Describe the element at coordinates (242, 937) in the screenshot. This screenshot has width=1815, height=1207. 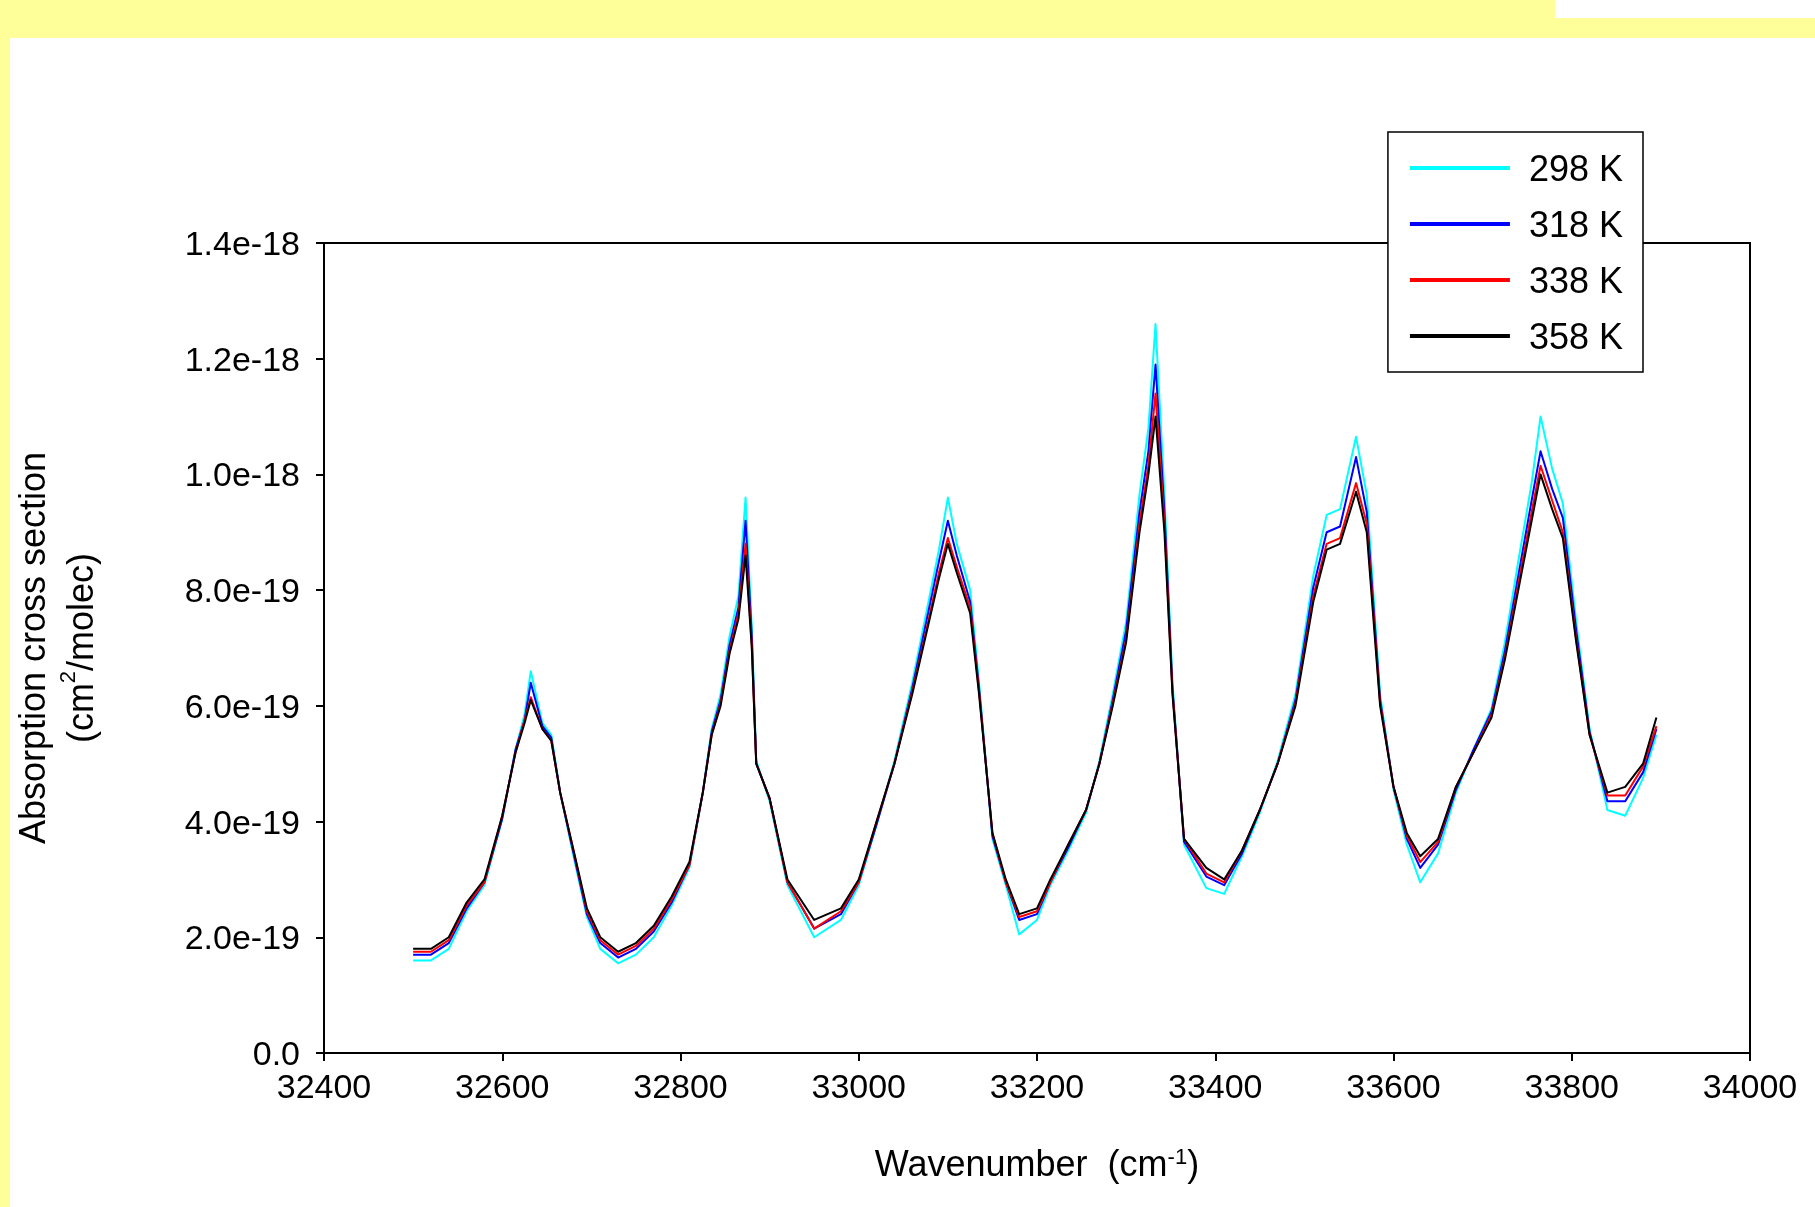
I see `y-tick-label: 2.0e-19` at that location.